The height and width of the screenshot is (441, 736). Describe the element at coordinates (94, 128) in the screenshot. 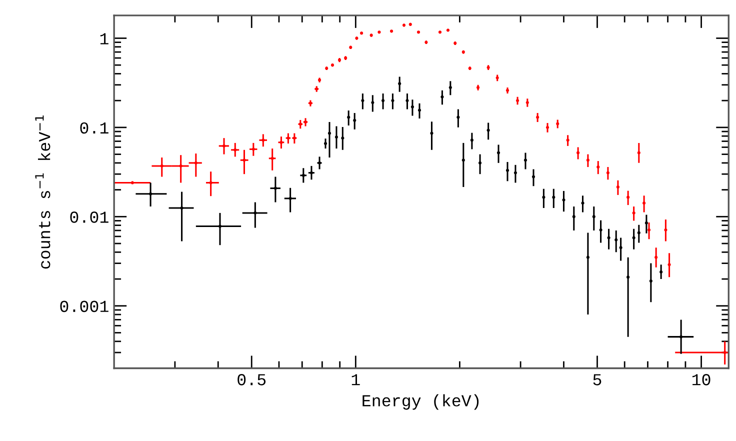

I see `y-tick-label: 0.1` at that location.